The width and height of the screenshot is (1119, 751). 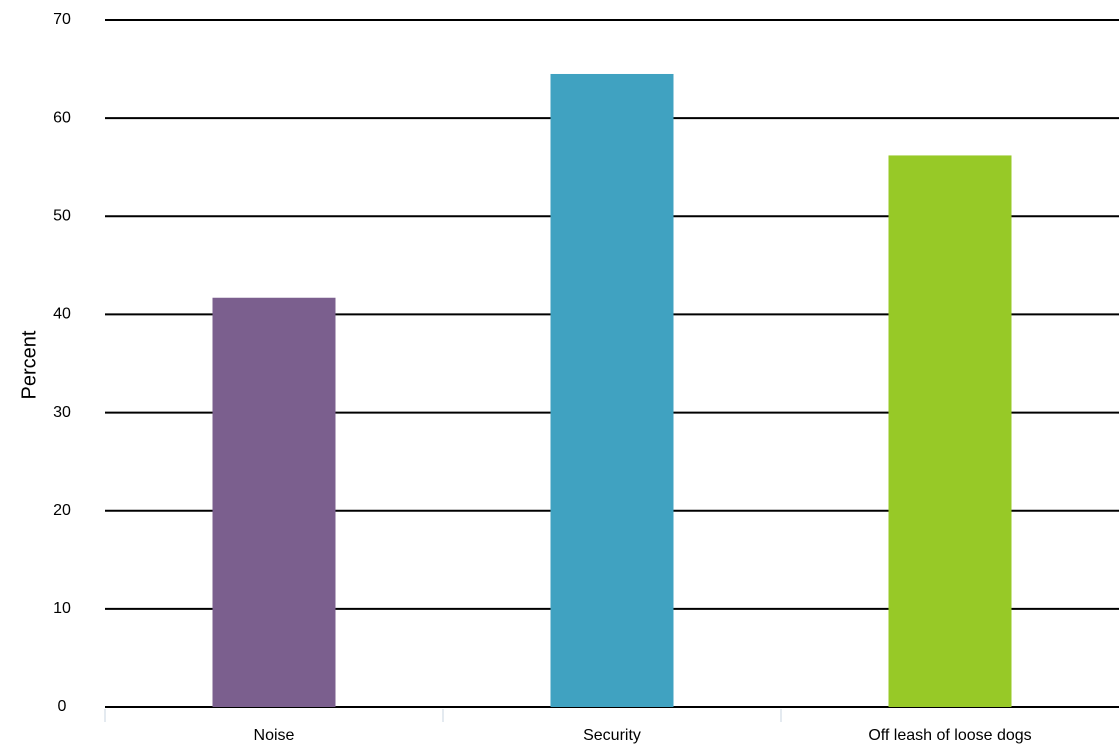 I want to click on x-category-label: Noise, so click(x=274, y=735).